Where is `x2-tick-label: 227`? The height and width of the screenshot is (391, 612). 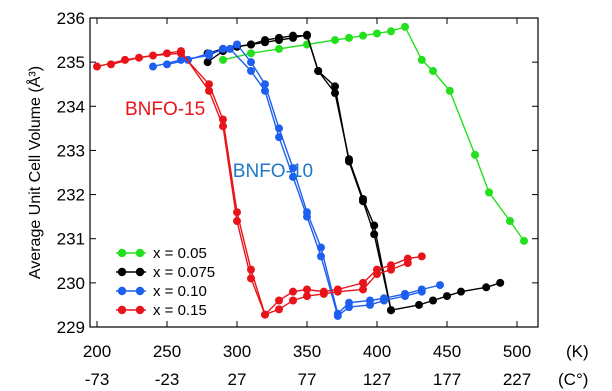 x2-tick-label: 227 is located at coordinates (517, 379).